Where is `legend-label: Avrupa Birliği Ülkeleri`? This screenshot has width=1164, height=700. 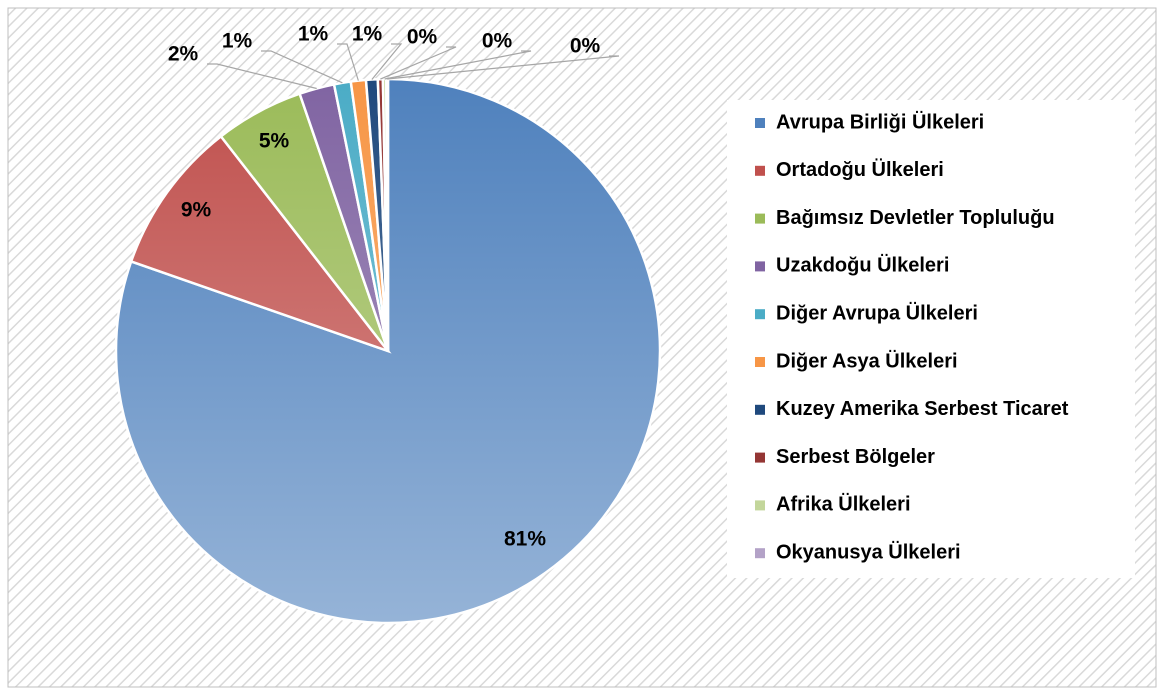 legend-label: Avrupa Birliği Ülkeleri is located at coordinates (880, 121).